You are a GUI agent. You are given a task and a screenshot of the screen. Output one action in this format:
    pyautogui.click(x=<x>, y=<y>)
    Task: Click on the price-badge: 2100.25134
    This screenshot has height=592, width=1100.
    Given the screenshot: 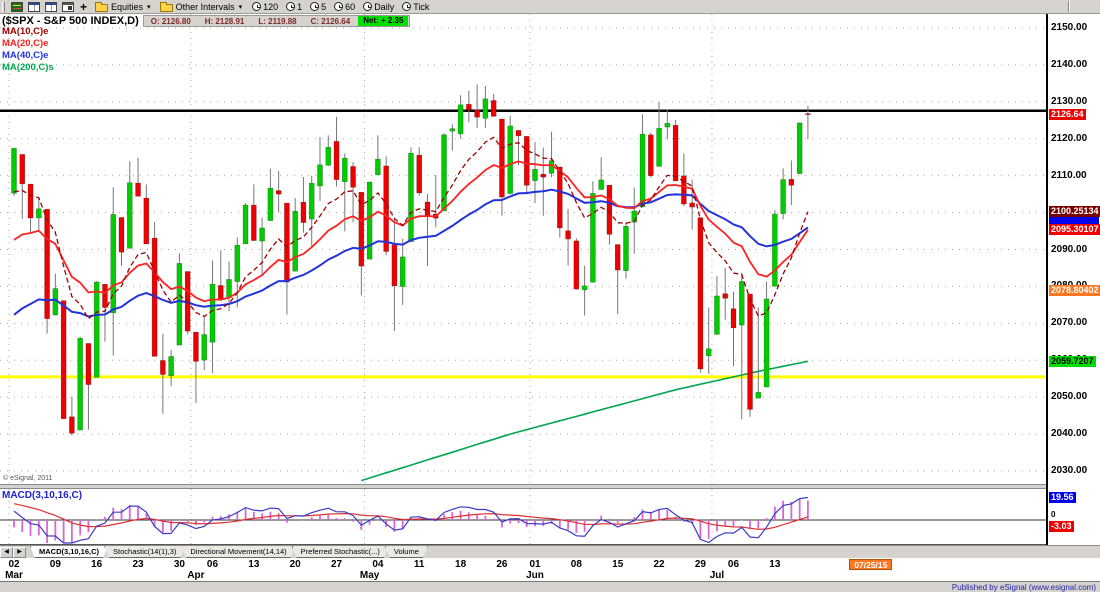 What is the action you would take?
    pyautogui.click(x=1074, y=212)
    